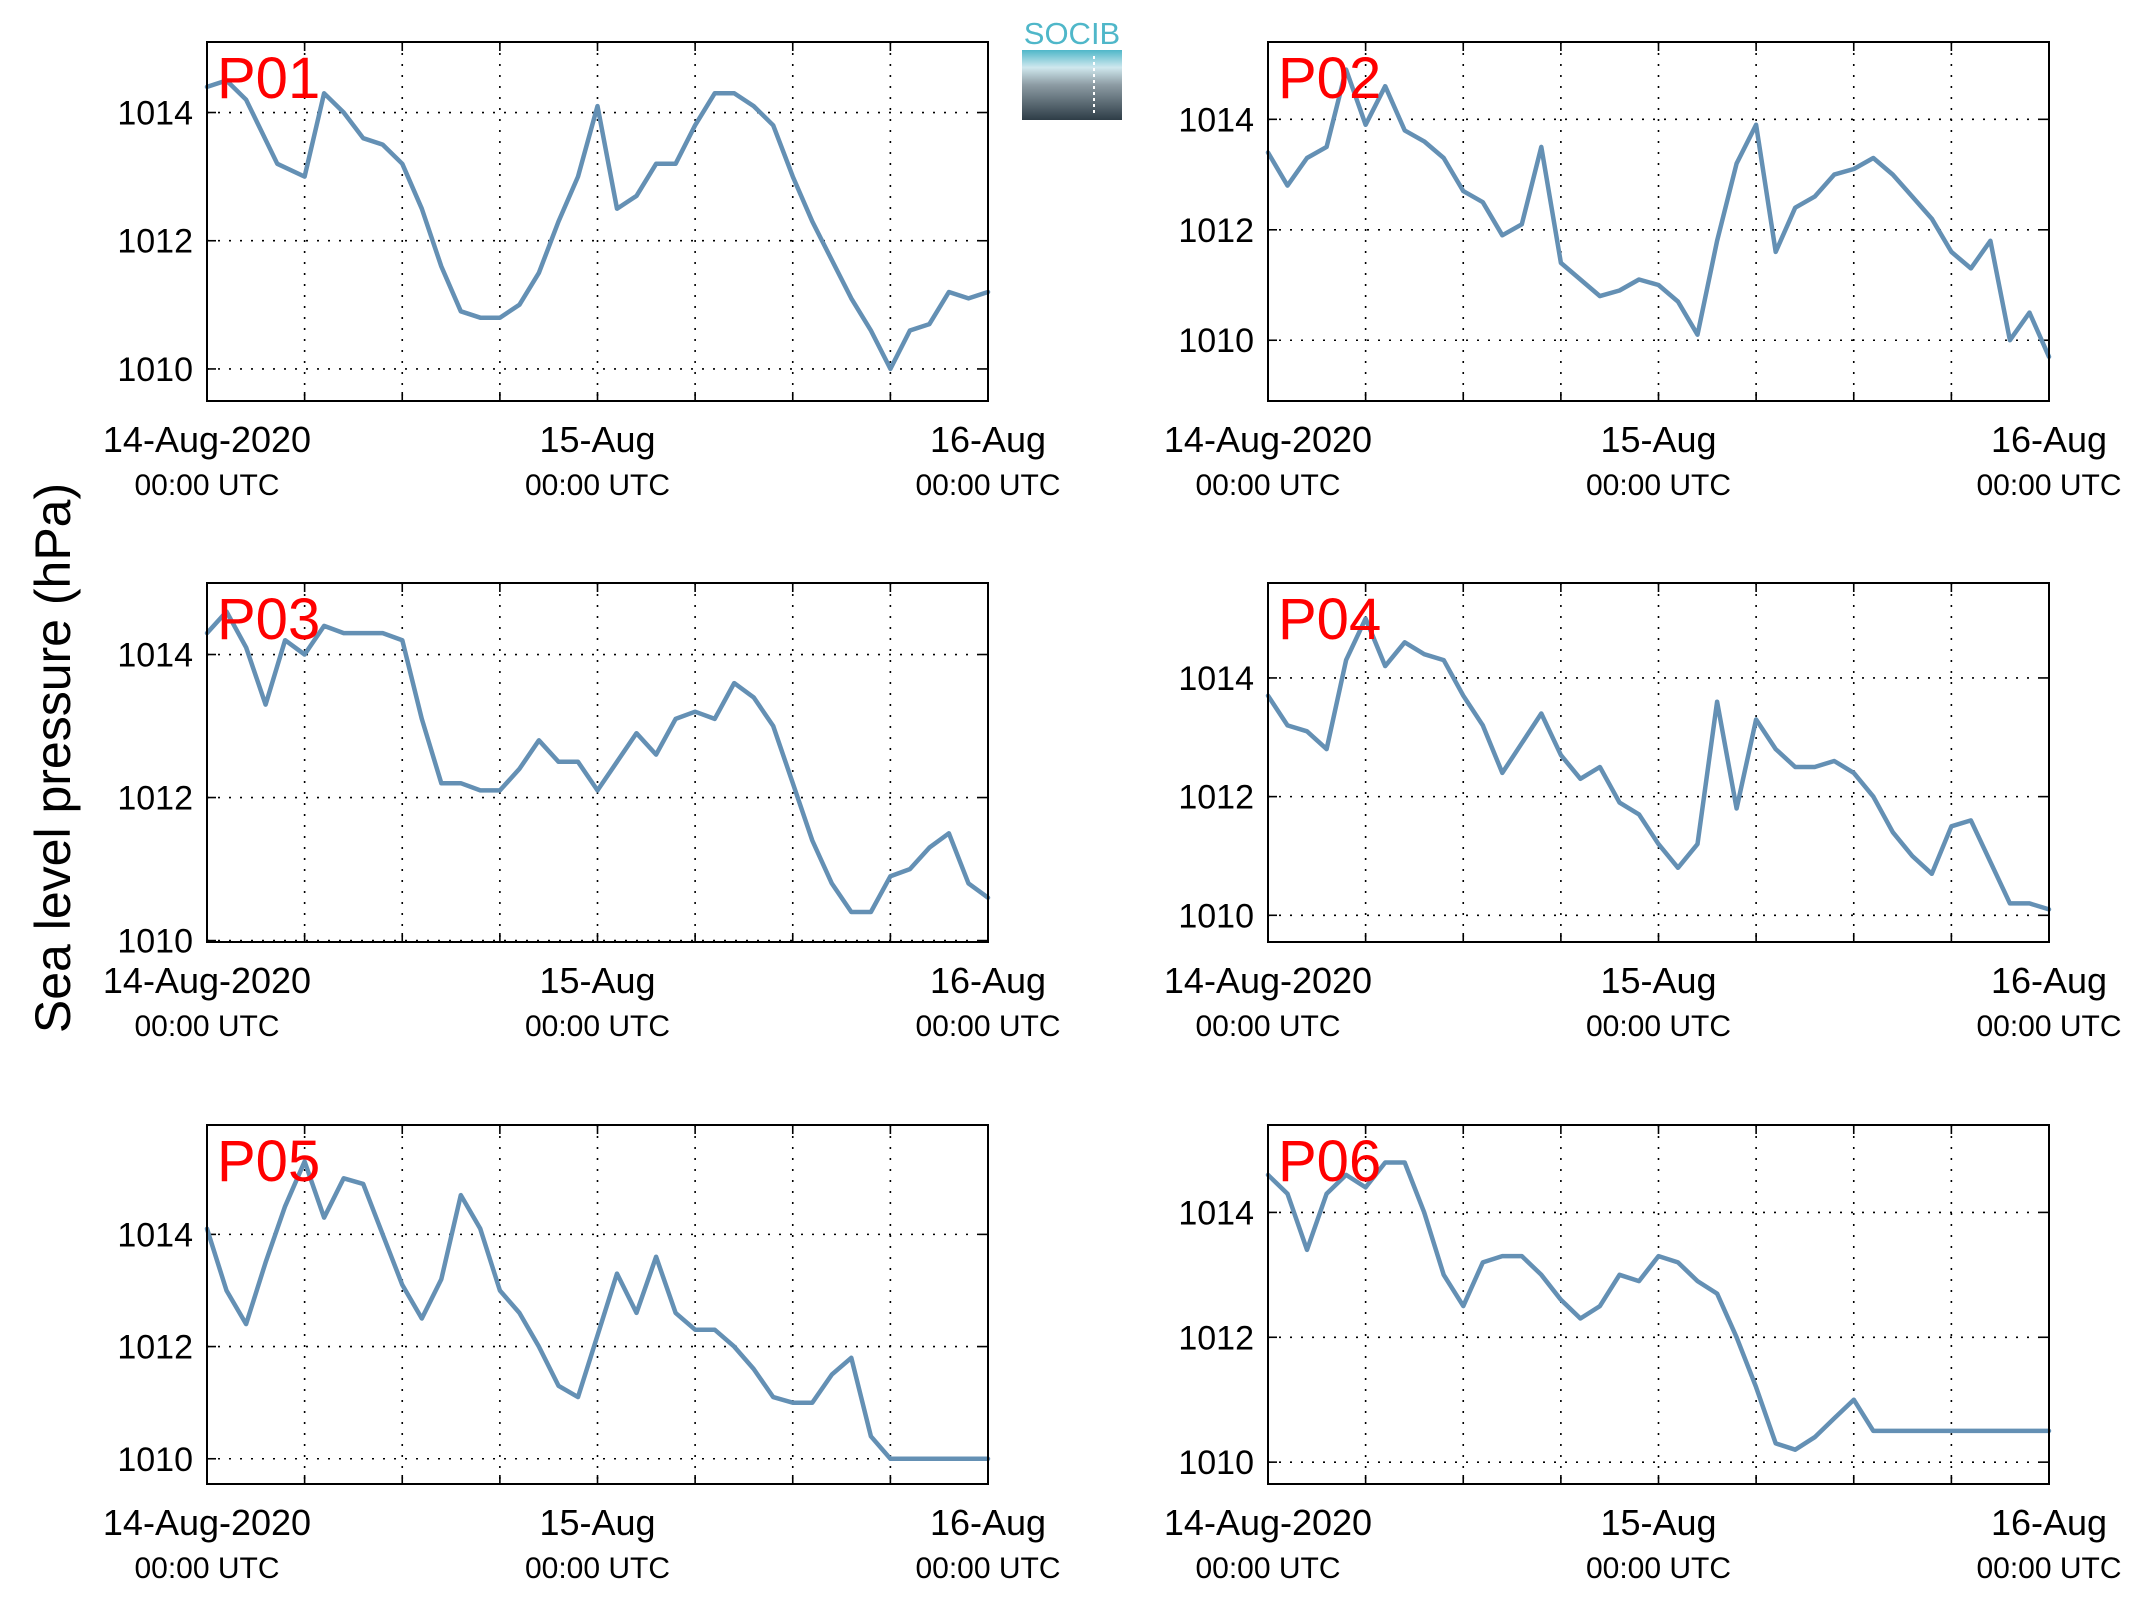 The width and height of the screenshot is (2133, 1608). What do you see at coordinates (1072, 34) in the screenshot?
I see `socib-logo-text: SOCIB` at bounding box center [1072, 34].